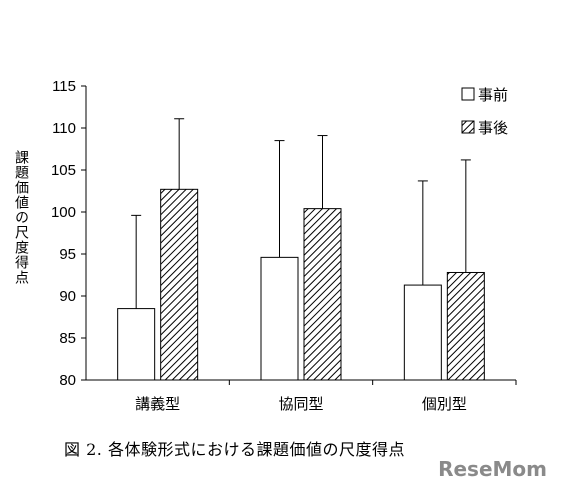 The width and height of the screenshot is (561, 489). I want to click on x-category-label: 個別型, so click(444, 404).